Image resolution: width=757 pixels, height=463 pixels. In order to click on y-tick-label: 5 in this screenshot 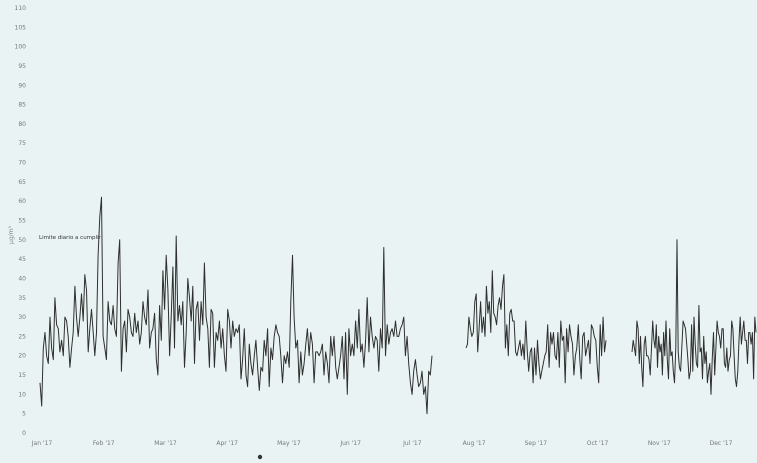, I will do `click(24, 414)`.